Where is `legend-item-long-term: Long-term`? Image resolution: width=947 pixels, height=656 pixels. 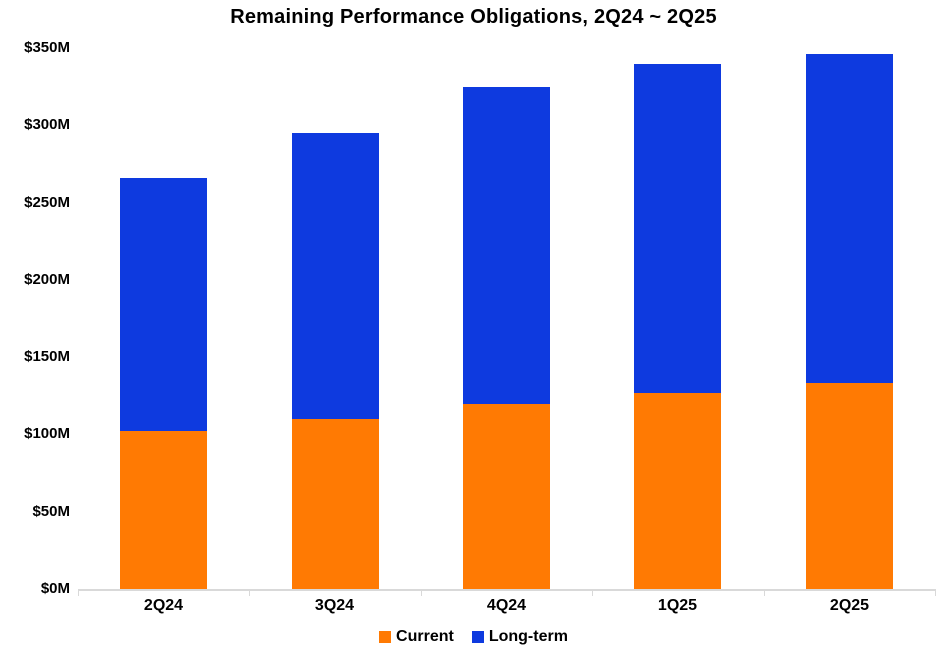 legend-item-long-term: Long-term is located at coordinates (519, 637).